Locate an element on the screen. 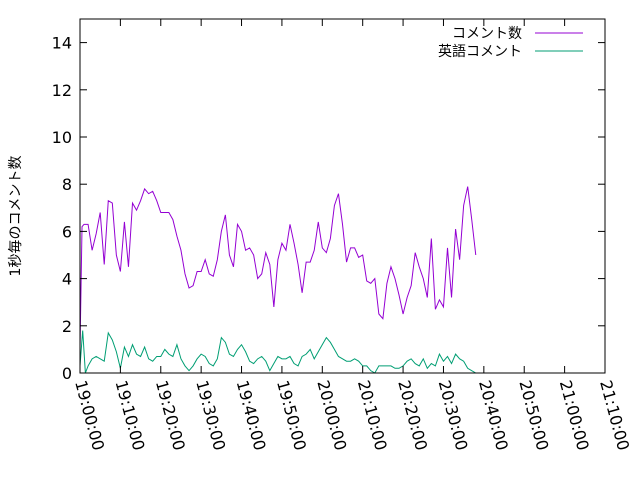  y-tick-label: 0 is located at coordinates (67, 373).